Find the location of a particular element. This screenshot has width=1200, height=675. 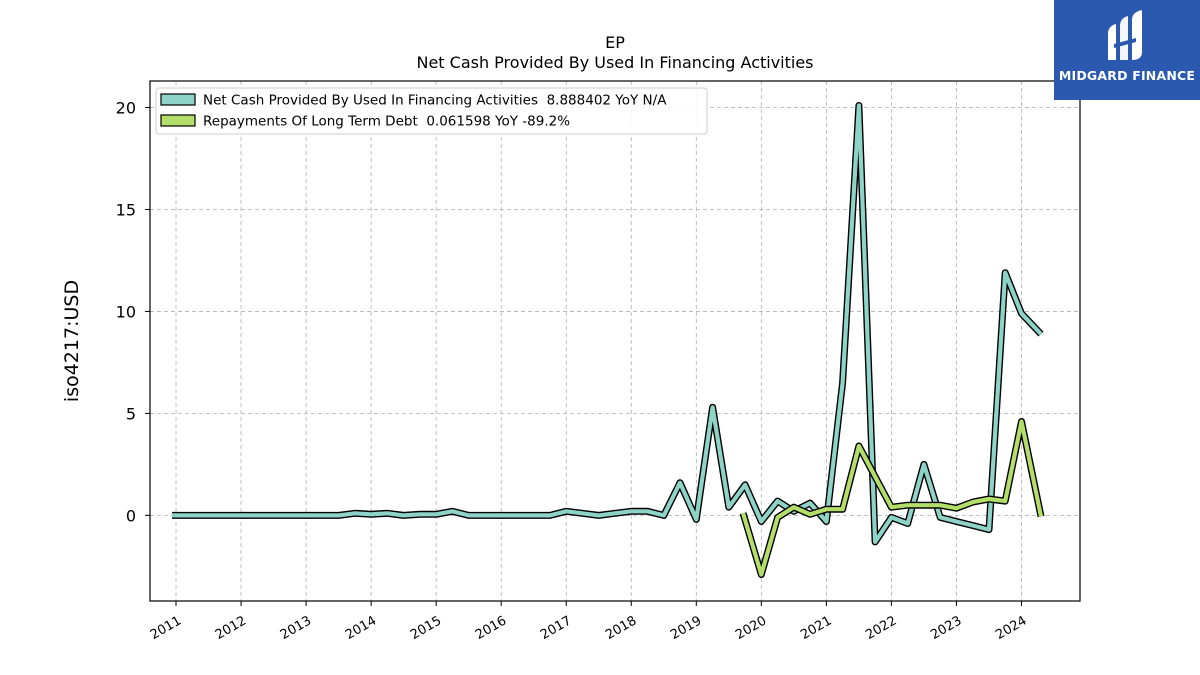

y-axis-label: iso4217:USD is located at coordinates (72, 341).